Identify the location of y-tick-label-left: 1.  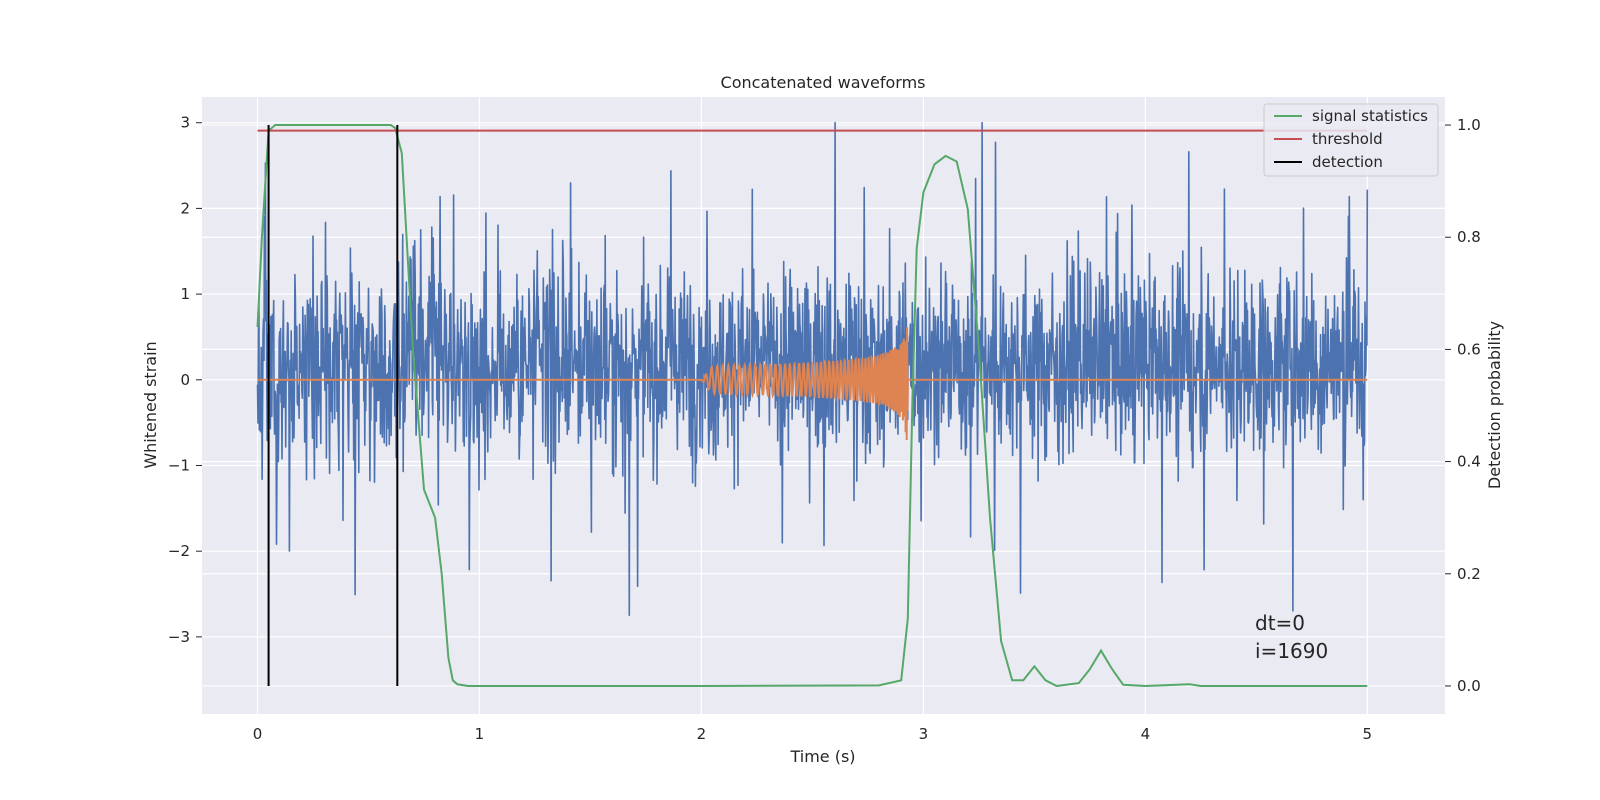
(185, 294).